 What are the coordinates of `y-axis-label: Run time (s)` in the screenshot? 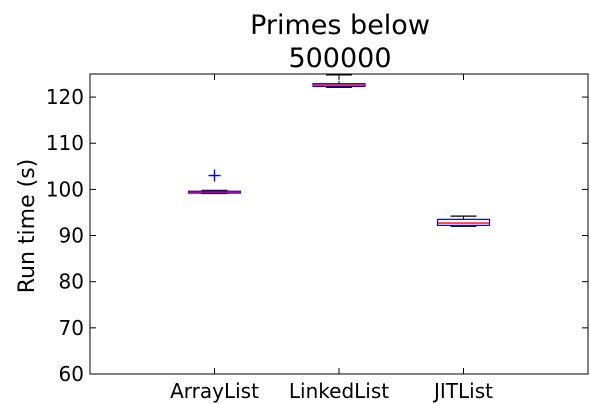 It's located at (27, 226).